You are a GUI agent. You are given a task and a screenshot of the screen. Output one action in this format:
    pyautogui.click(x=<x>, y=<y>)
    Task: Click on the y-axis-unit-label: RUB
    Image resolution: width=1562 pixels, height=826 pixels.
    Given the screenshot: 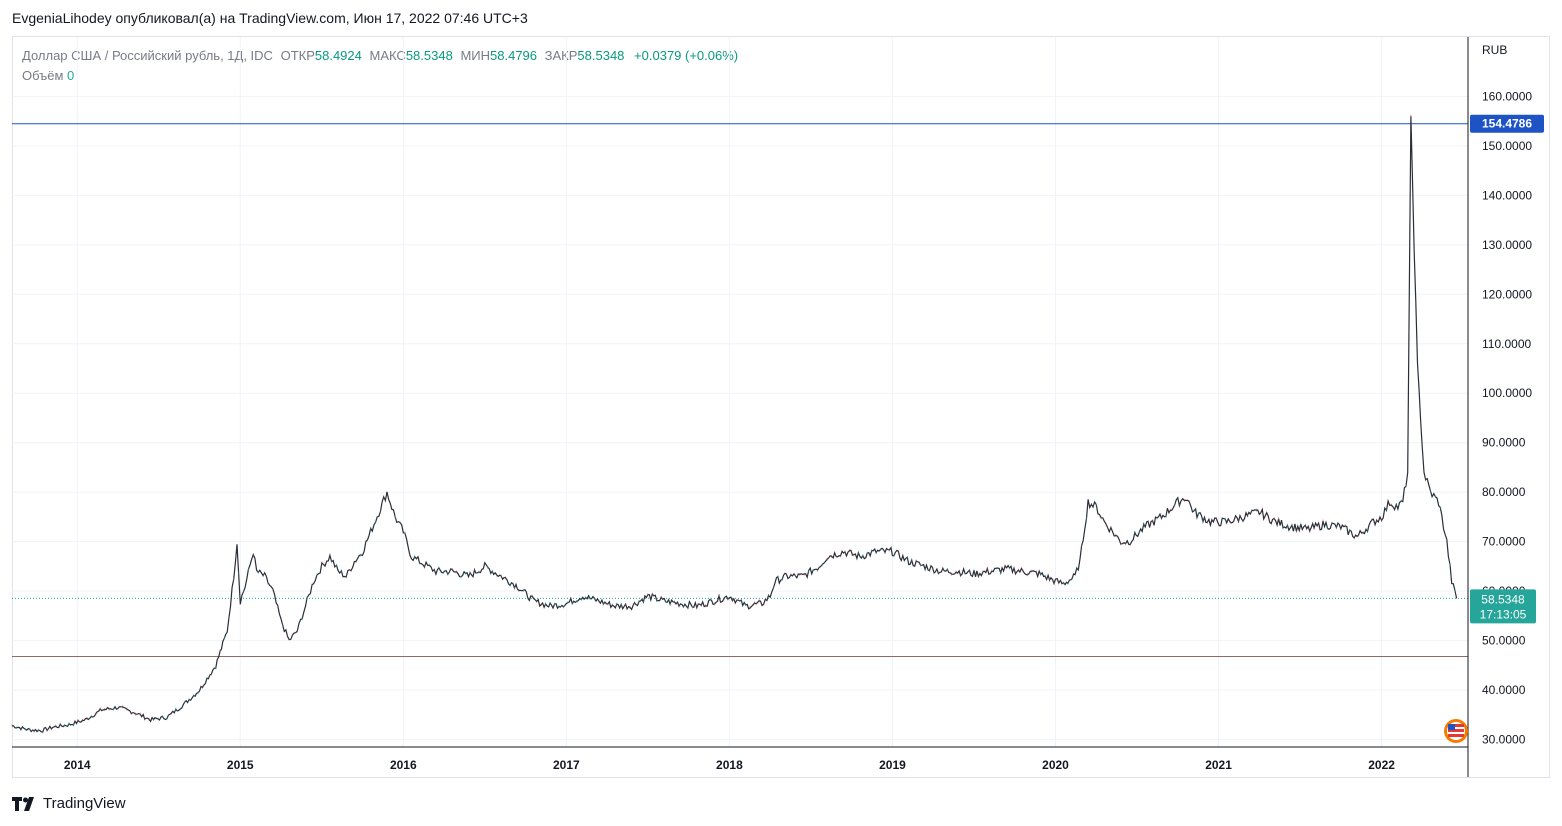 What is the action you would take?
    pyautogui.click(x=1494, y=50)
    